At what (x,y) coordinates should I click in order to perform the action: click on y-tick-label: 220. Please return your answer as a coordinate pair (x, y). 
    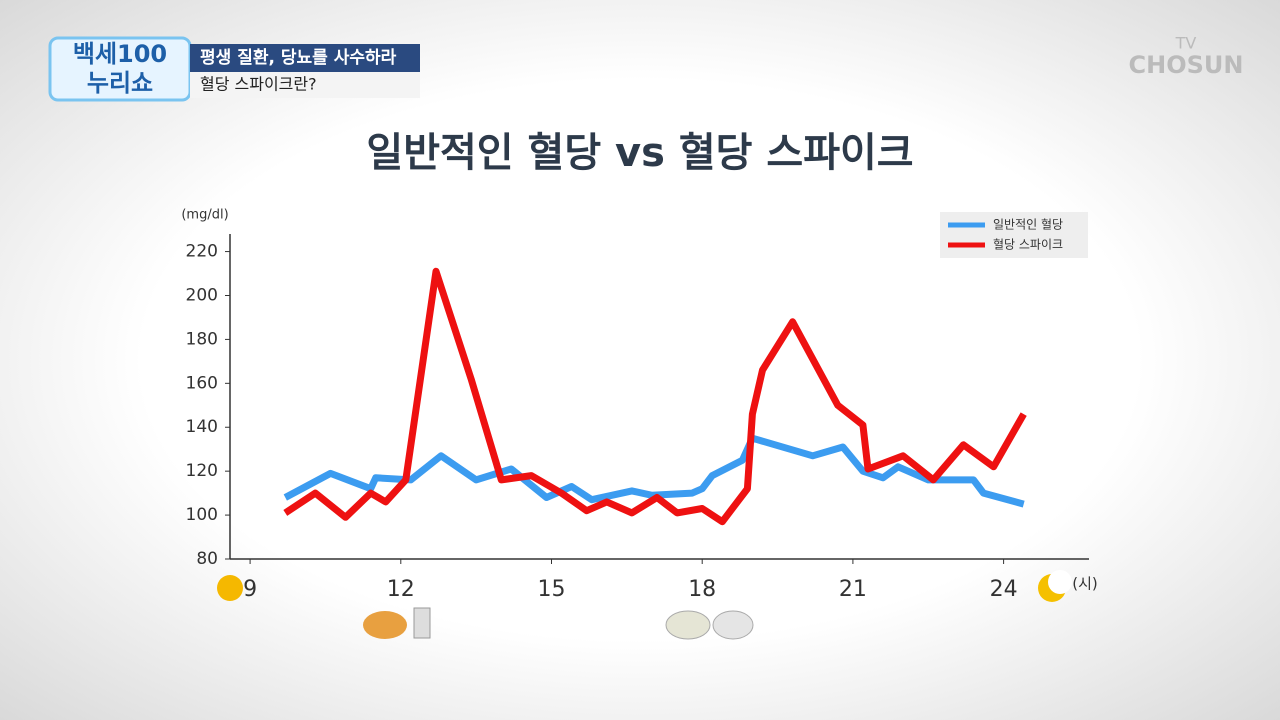
    Looking at the image, I should click on (202, 252).